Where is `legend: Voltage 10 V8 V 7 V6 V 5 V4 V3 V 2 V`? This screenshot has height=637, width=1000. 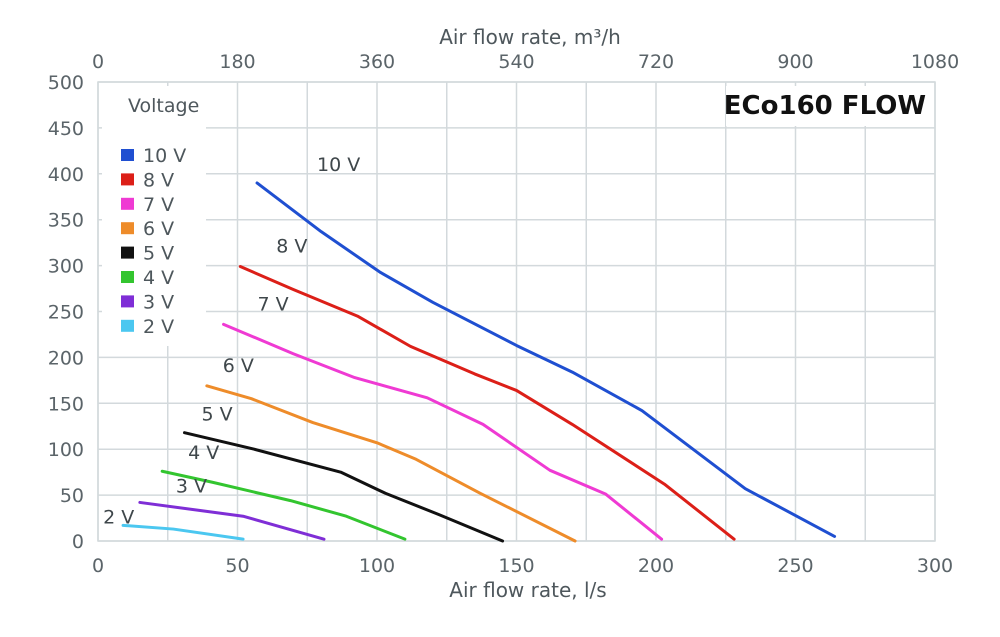 legend: Voltage 10 V8 V 7 V6 V 5 V4 V3 V 2 V is located at coordinates (154, 216).